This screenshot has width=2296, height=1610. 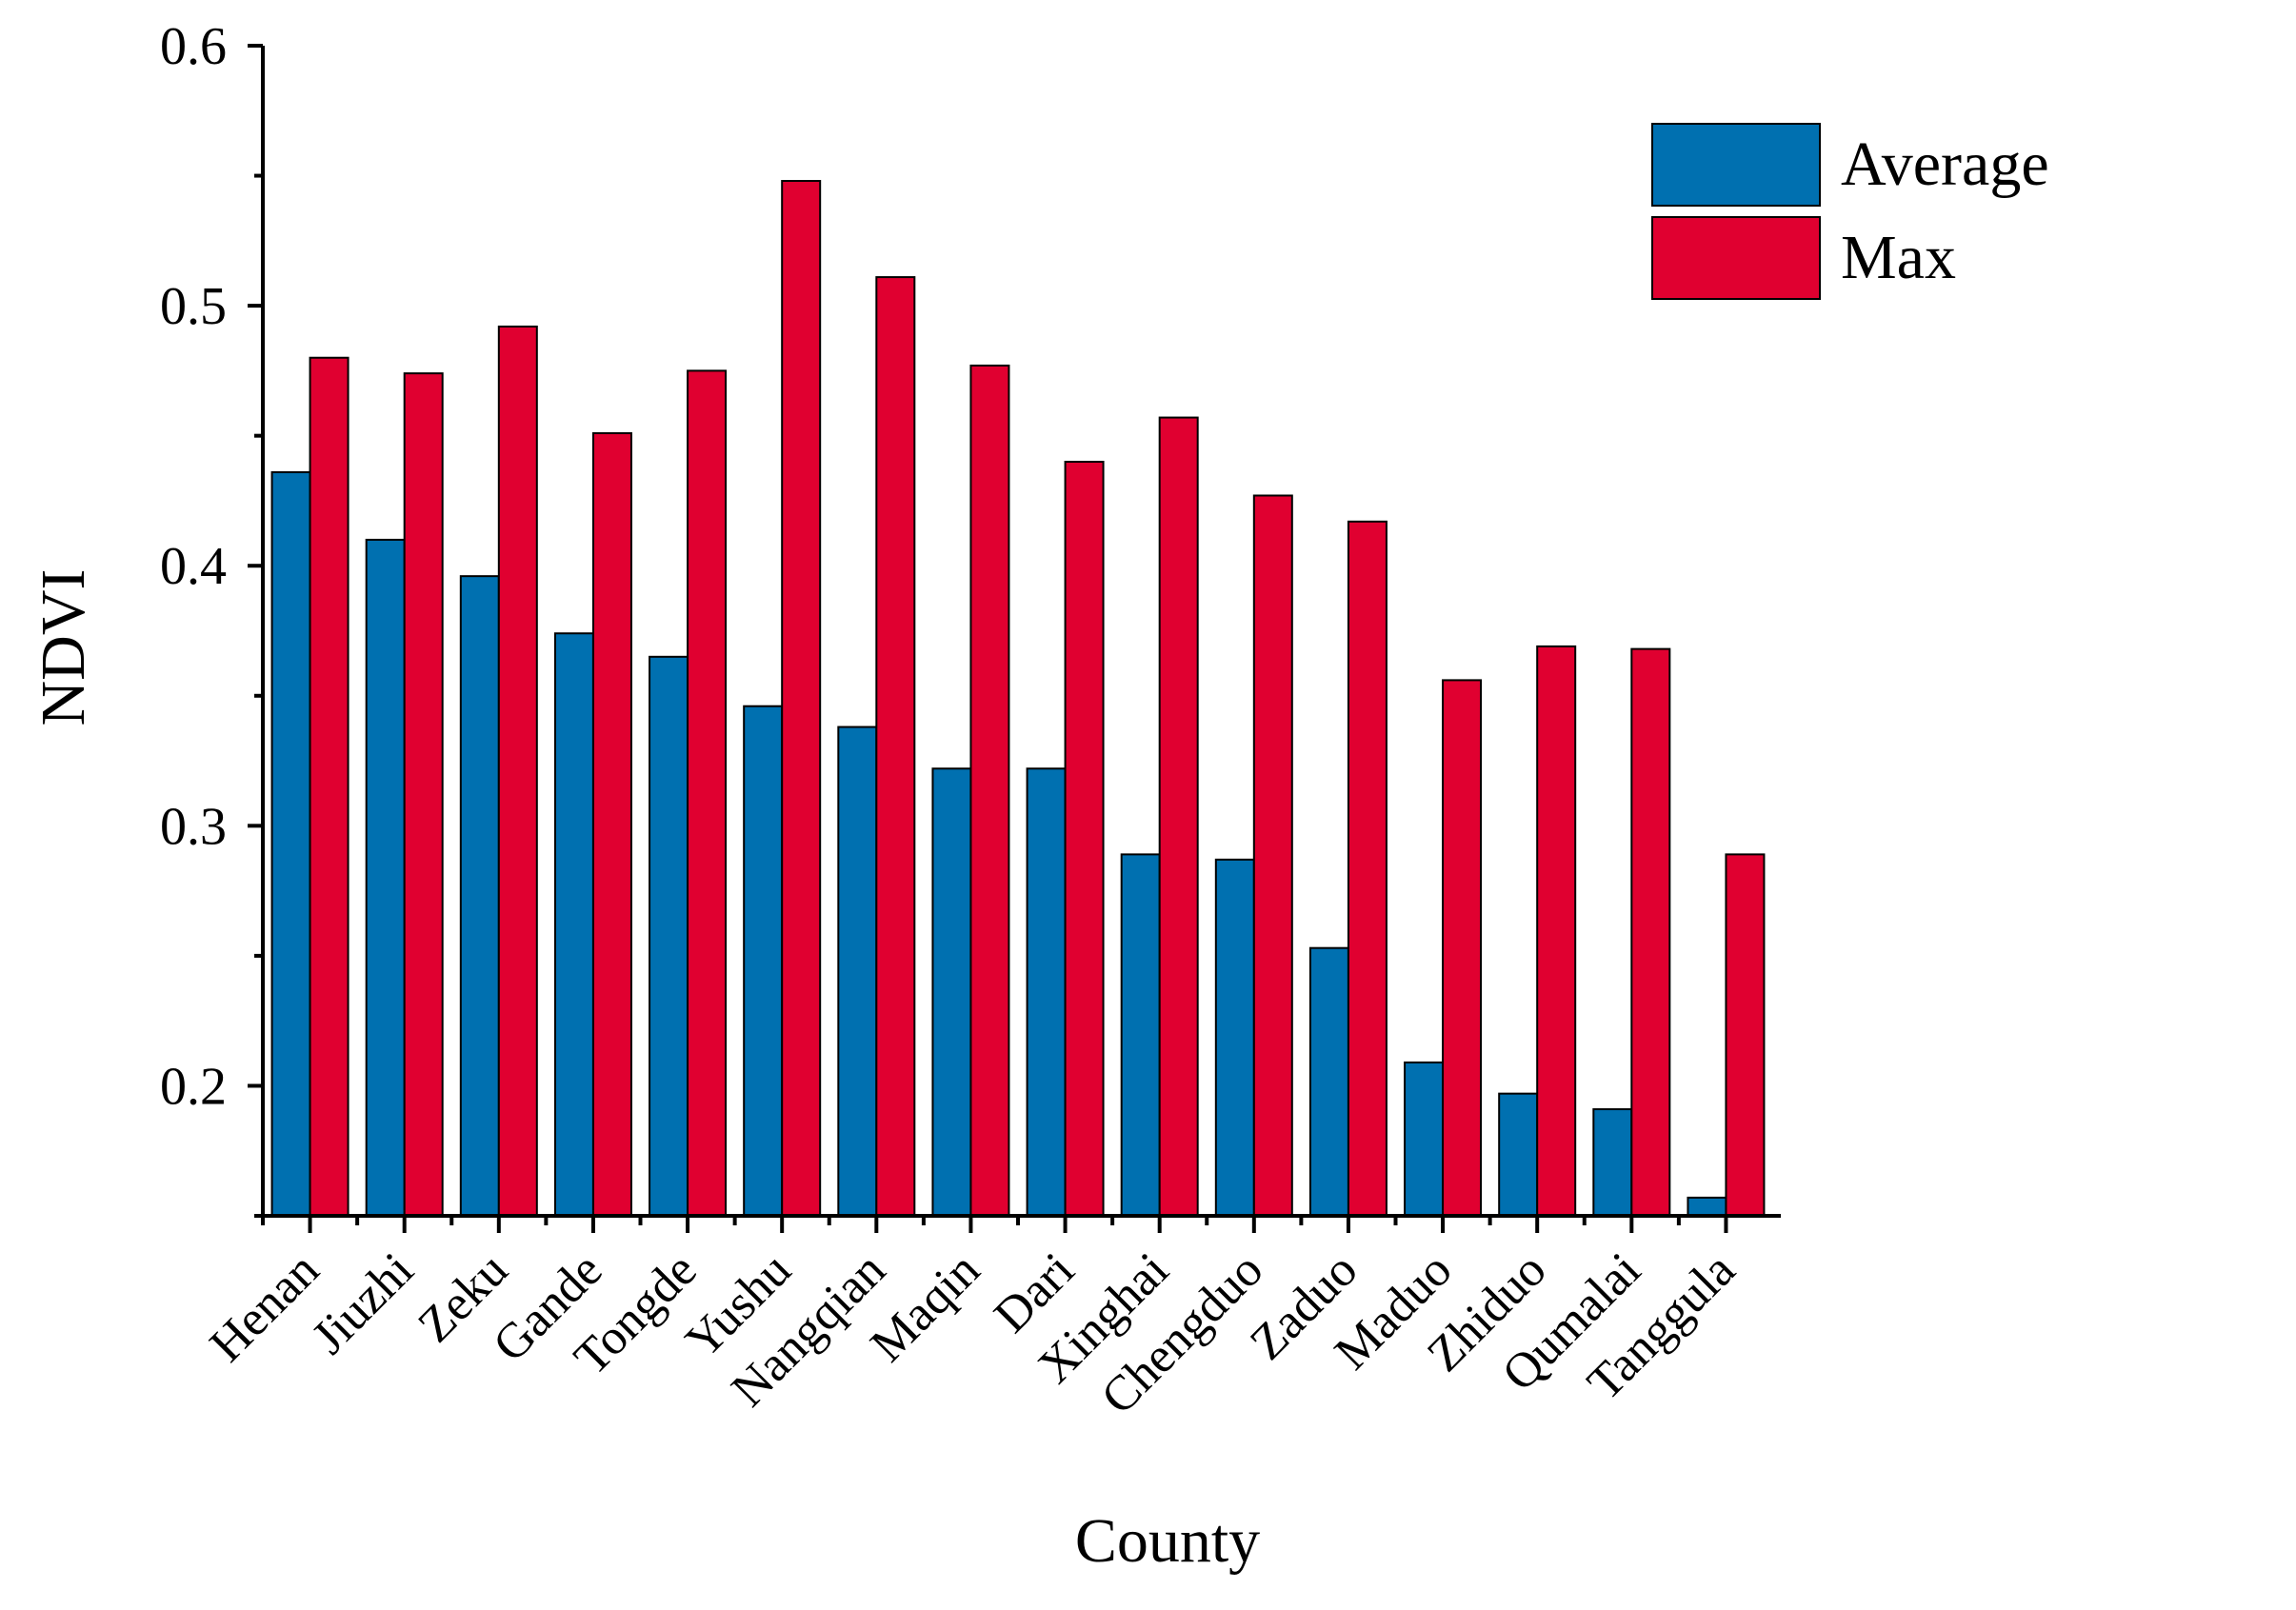 I want to click on bar-average-maduo, so click(x=1425, y=1139).